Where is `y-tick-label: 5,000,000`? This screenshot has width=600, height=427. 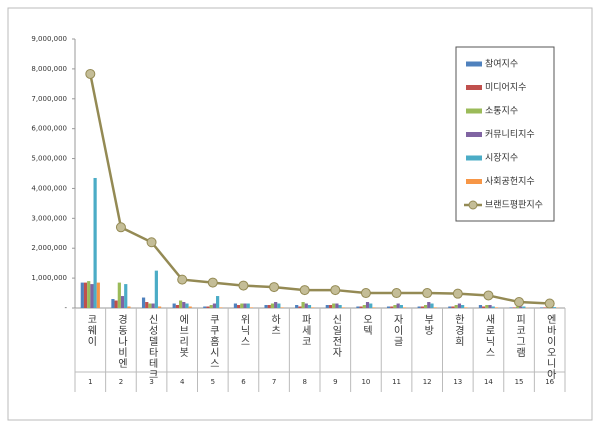 y-tick-label: 5,000,000 is located at coordinates (49, 159).